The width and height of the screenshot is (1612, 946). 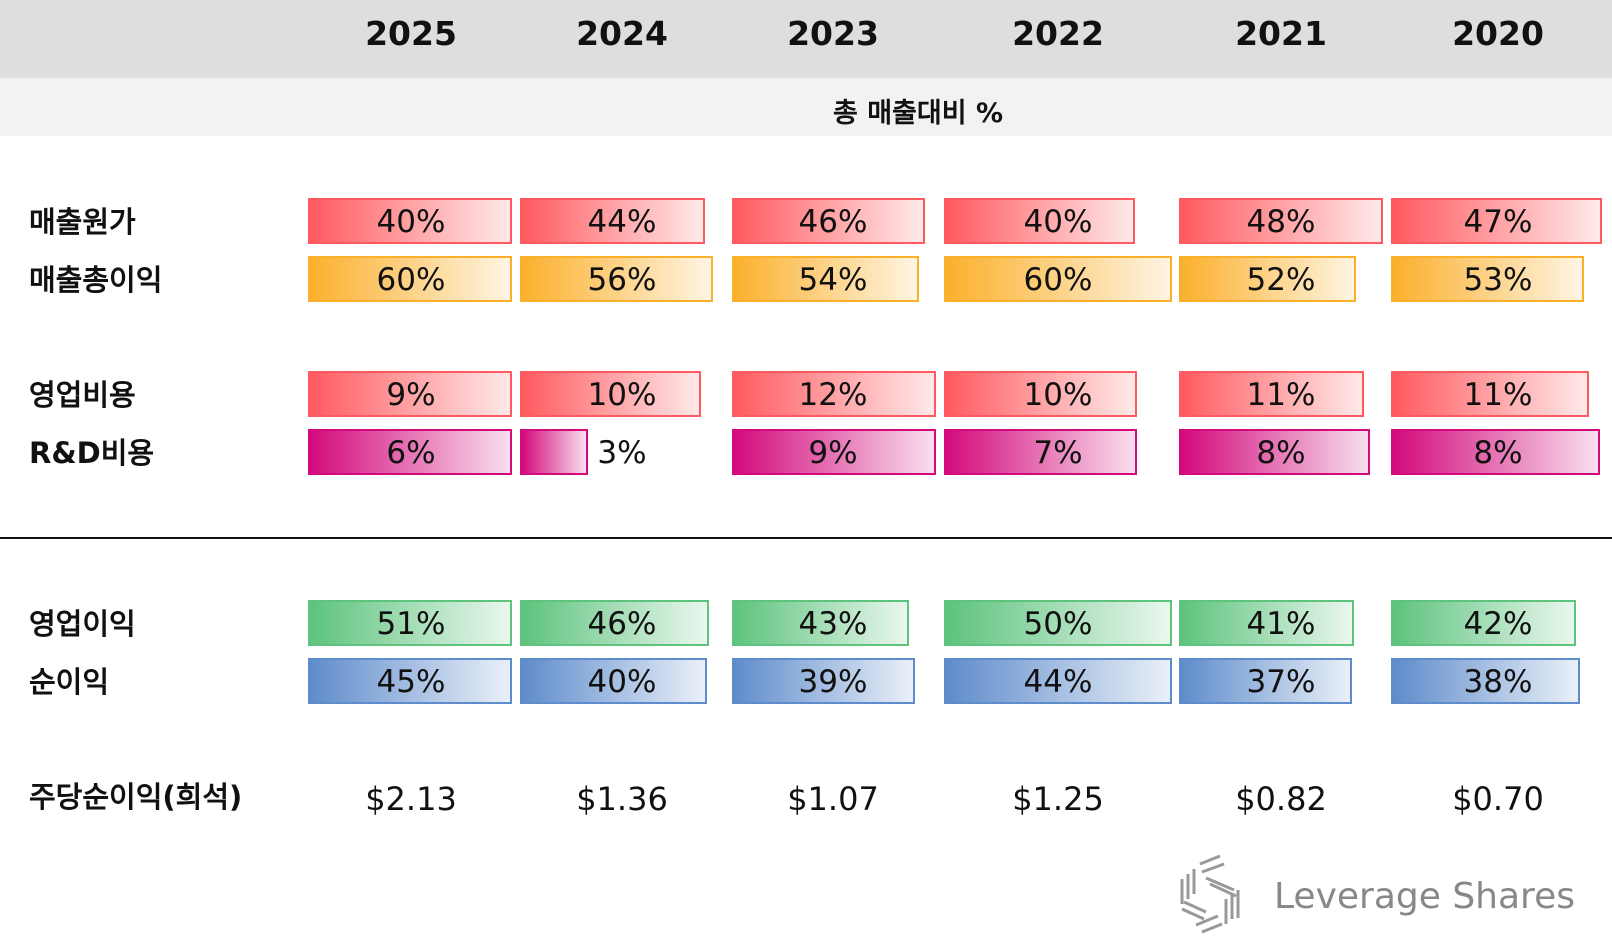 I want to click on eps-value: $1.25, so click(x=1058, y=799).